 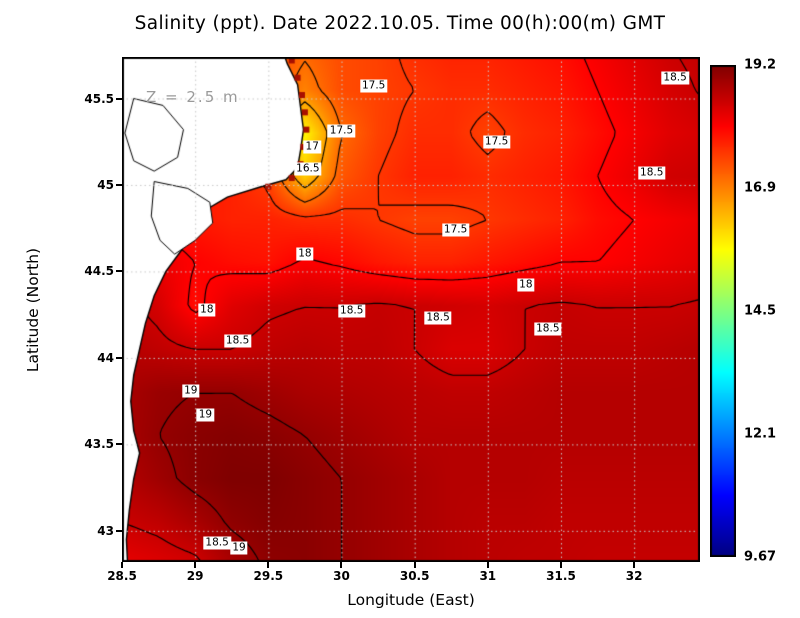 What do you see at coordinates (99, 444) in the screenshot?
I see `y-tick-label: 43.5` at bounding box center [99, 444].